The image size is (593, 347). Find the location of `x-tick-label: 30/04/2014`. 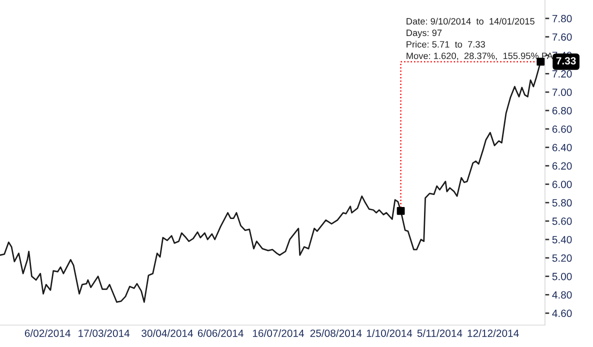

x-tick-label: 30/04/2014 is located at coordinates (168, 333).